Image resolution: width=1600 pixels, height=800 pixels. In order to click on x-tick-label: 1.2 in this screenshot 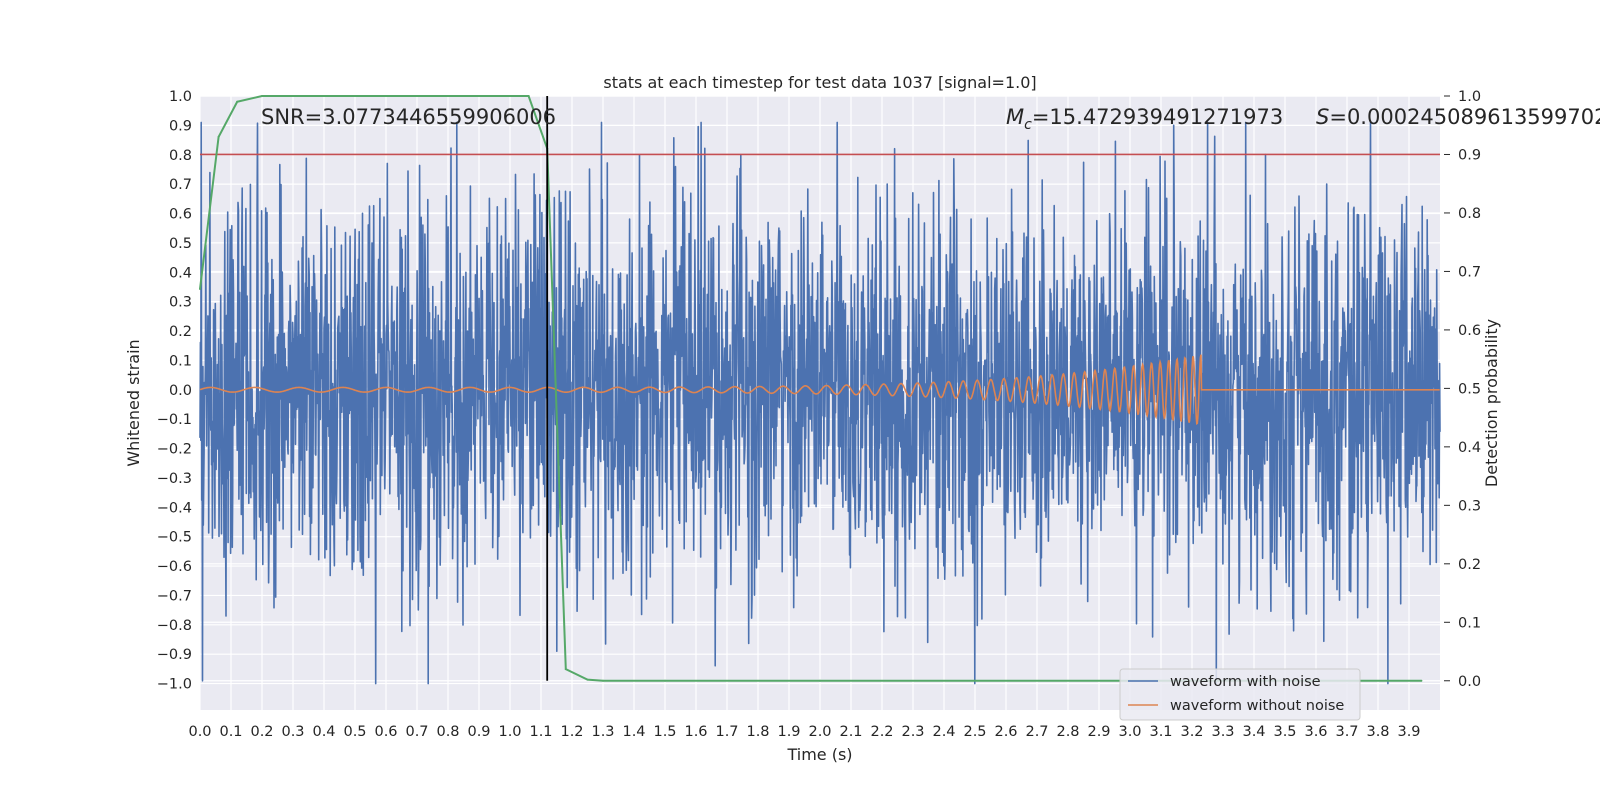, I will do `click(571, 732)`.